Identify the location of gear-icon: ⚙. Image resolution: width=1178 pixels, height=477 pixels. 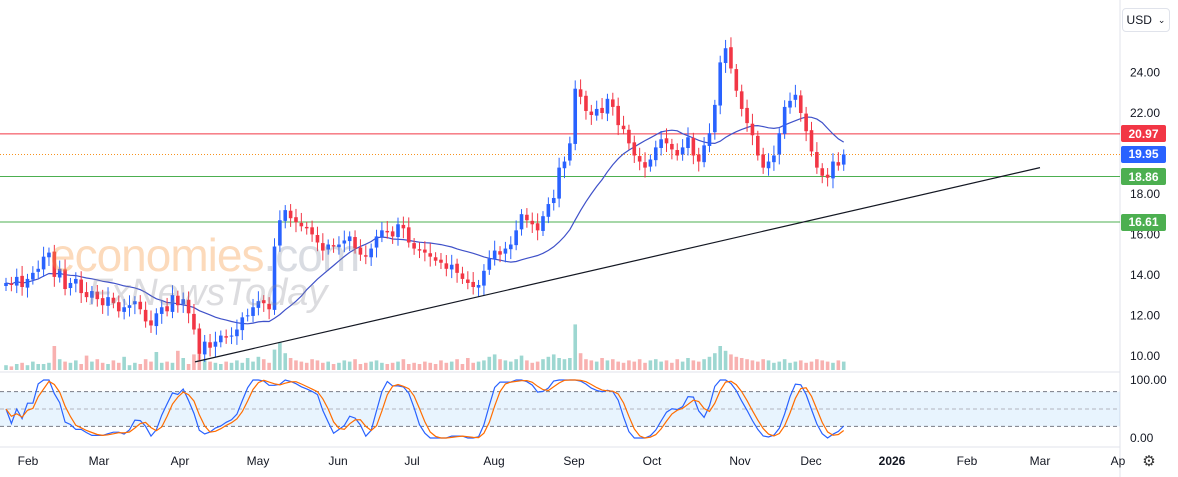
(1149, 461).